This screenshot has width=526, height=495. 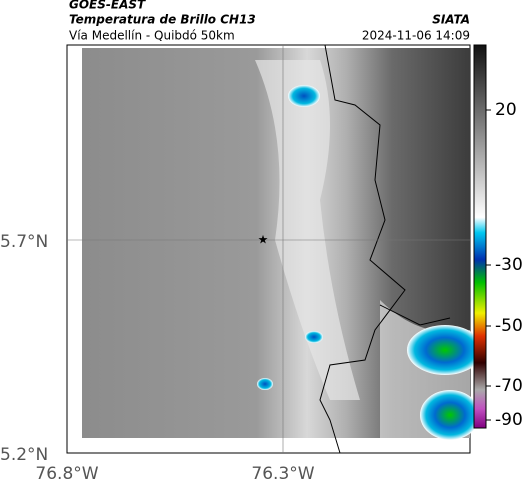 I want to click on colorbar-label: -90, so click(x=509, y=420).